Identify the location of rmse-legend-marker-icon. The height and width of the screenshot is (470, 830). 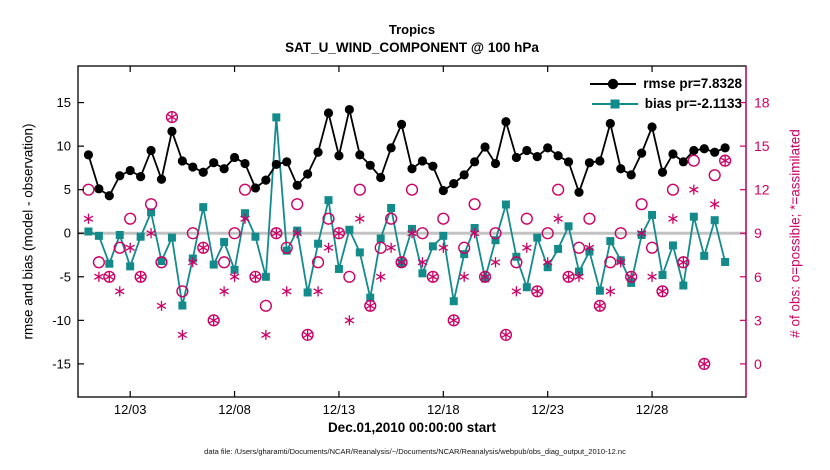
(613, 83).